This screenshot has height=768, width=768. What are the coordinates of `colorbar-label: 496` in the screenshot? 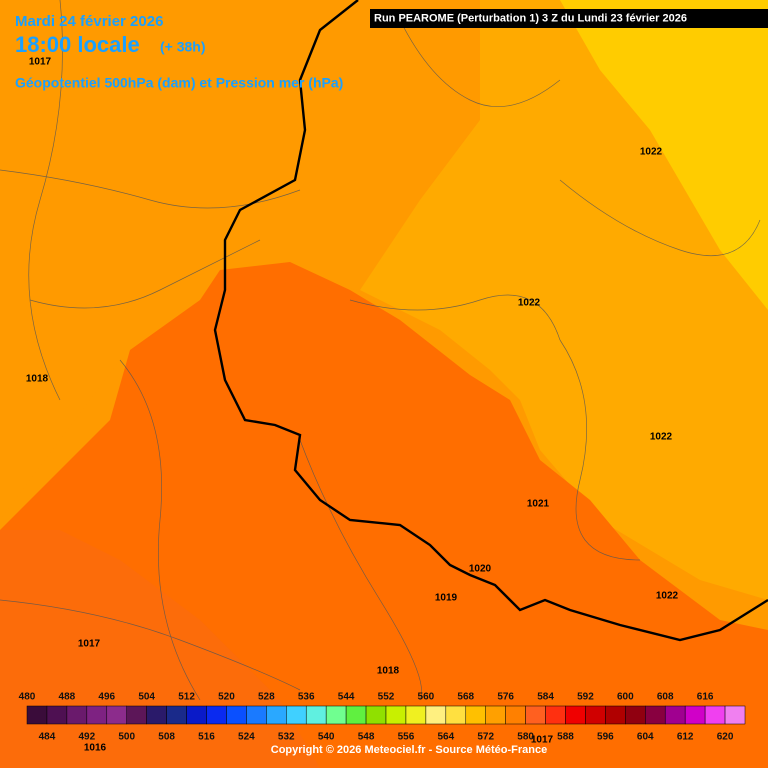 It's located at (106, 697).